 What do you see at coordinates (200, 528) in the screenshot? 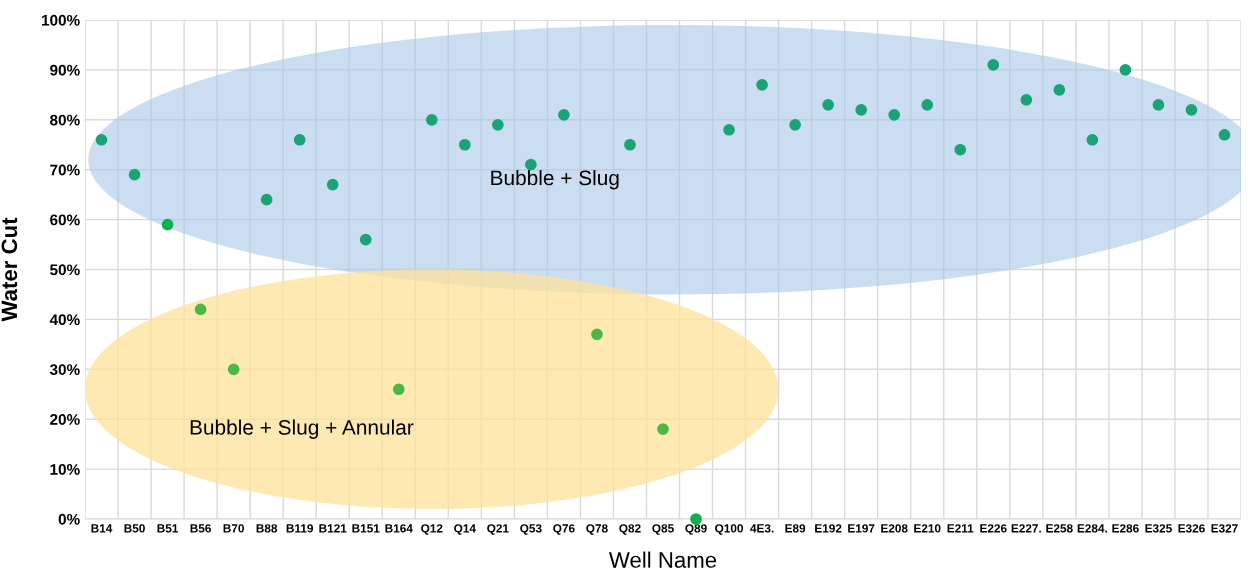
I see `x-tick-label: B56` at bounding box center [200, 528].